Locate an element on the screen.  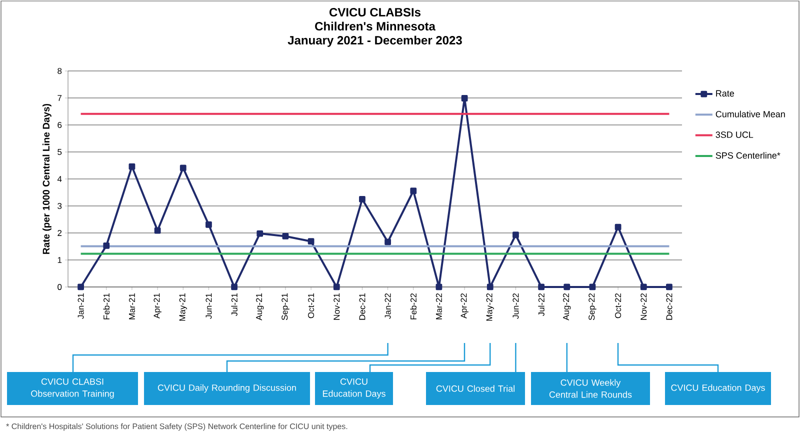
x-tick-label: May-22 is located at coordinates (490, 307).